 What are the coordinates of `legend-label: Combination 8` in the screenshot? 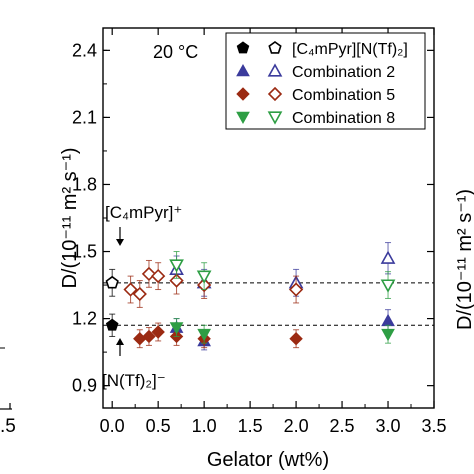 It's located at (343, 118).